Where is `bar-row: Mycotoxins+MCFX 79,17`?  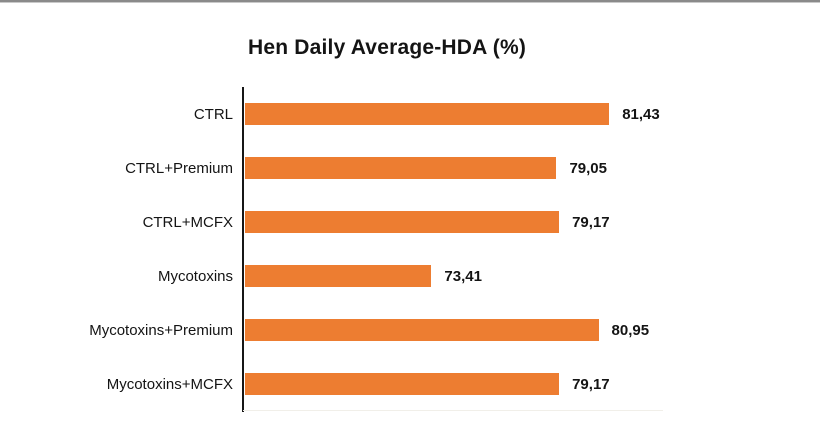
bar-row: Mycotoxins+MCFX 79,17 is located at coordinates (410, 384).